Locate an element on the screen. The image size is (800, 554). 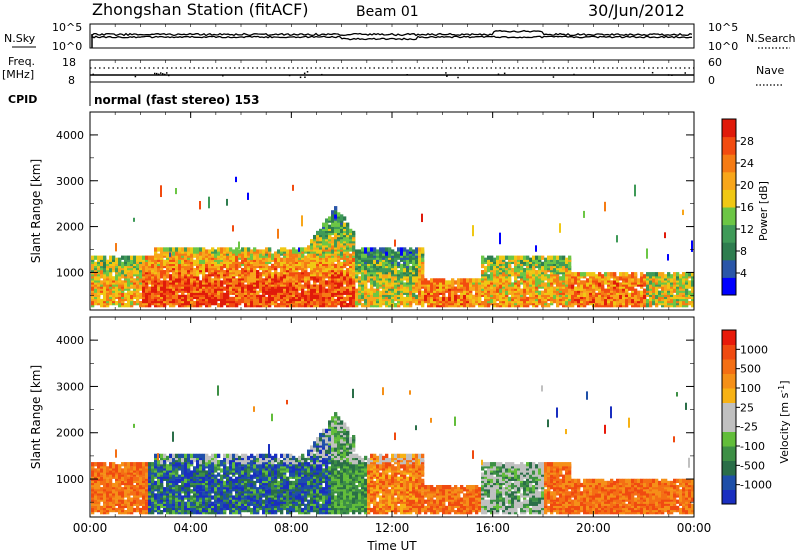
power-colorbar-tick: 16 is located at coordinates (747, 207).